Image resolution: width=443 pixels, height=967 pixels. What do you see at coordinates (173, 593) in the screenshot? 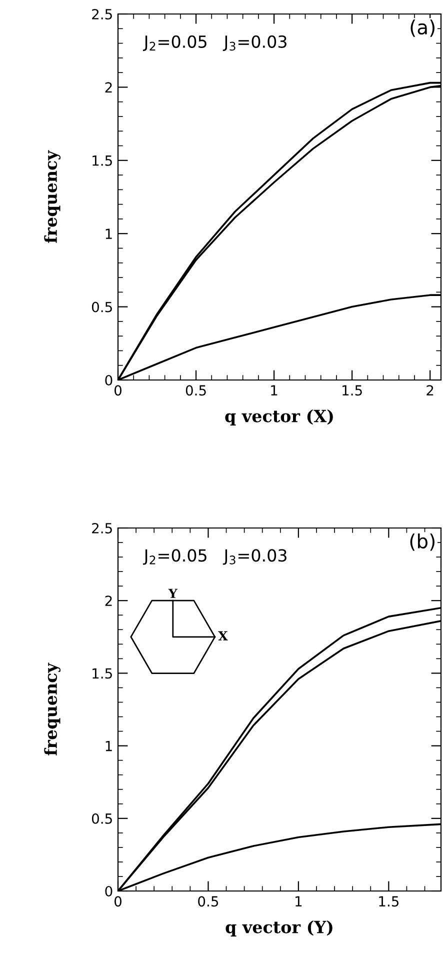
I see `annotation: Y` at bounding box center [173, 593].